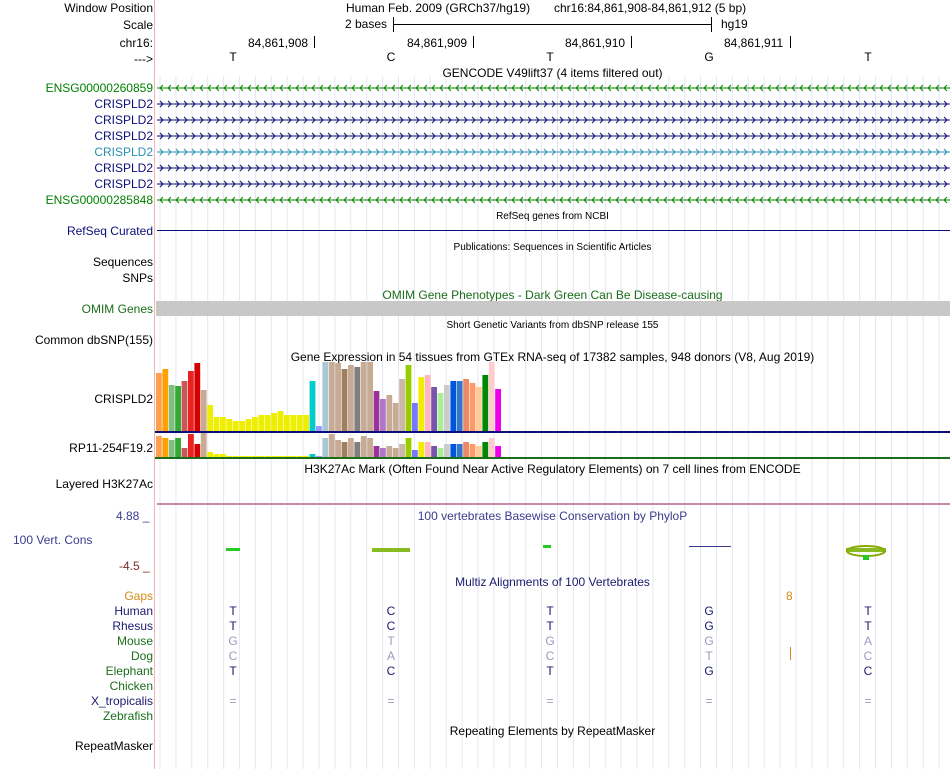 Image resolution: width=950 pixels, height=769 pixels. What do you see at coordinates (550, 626) in the screenshot?
I see `aligned-base: T` at bounding box center [550, 626].